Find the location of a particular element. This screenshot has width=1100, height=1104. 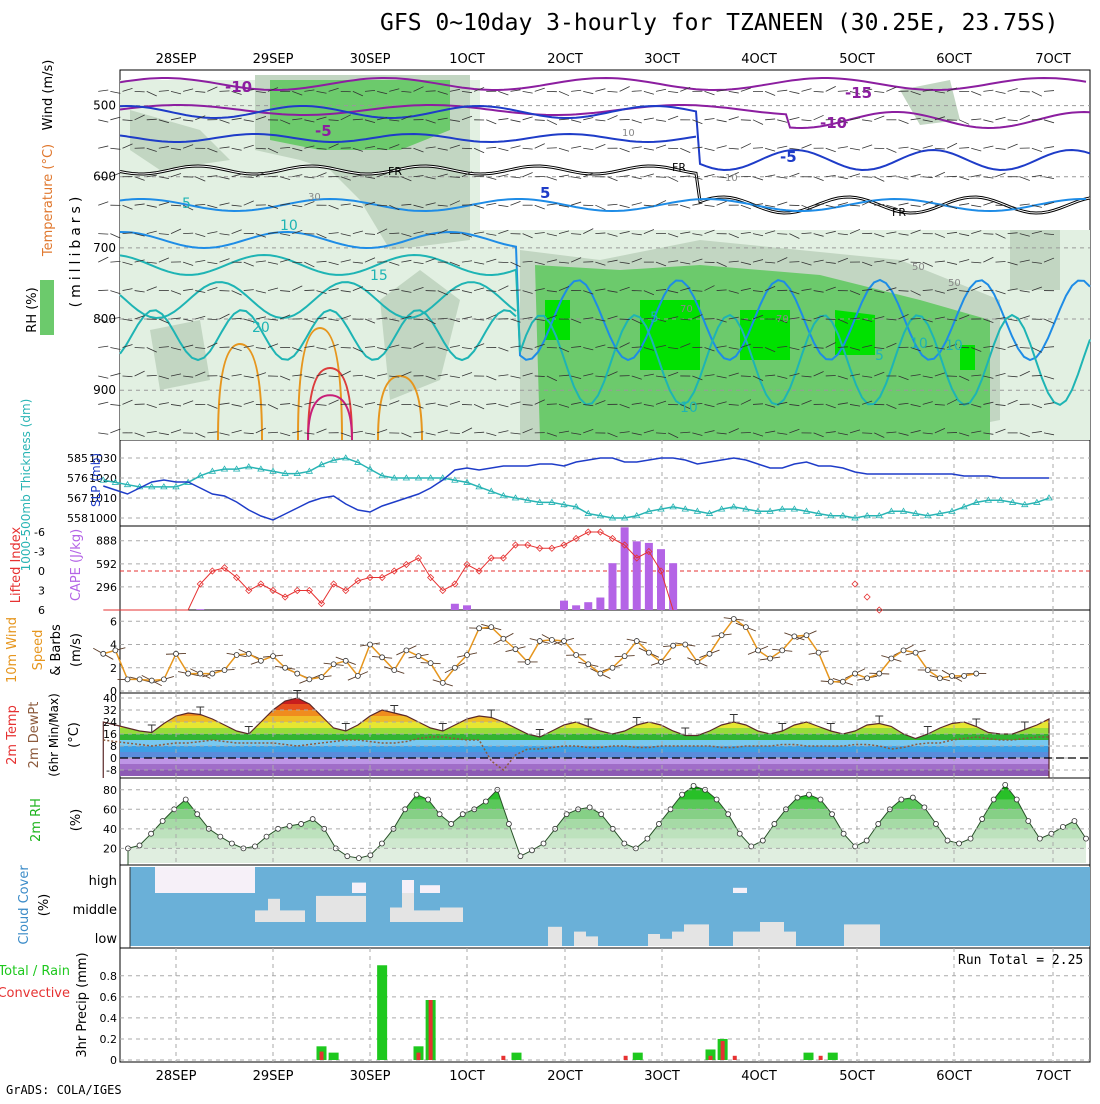

date-label-bottom: 3OCT is located at coordinates (662, 1076).